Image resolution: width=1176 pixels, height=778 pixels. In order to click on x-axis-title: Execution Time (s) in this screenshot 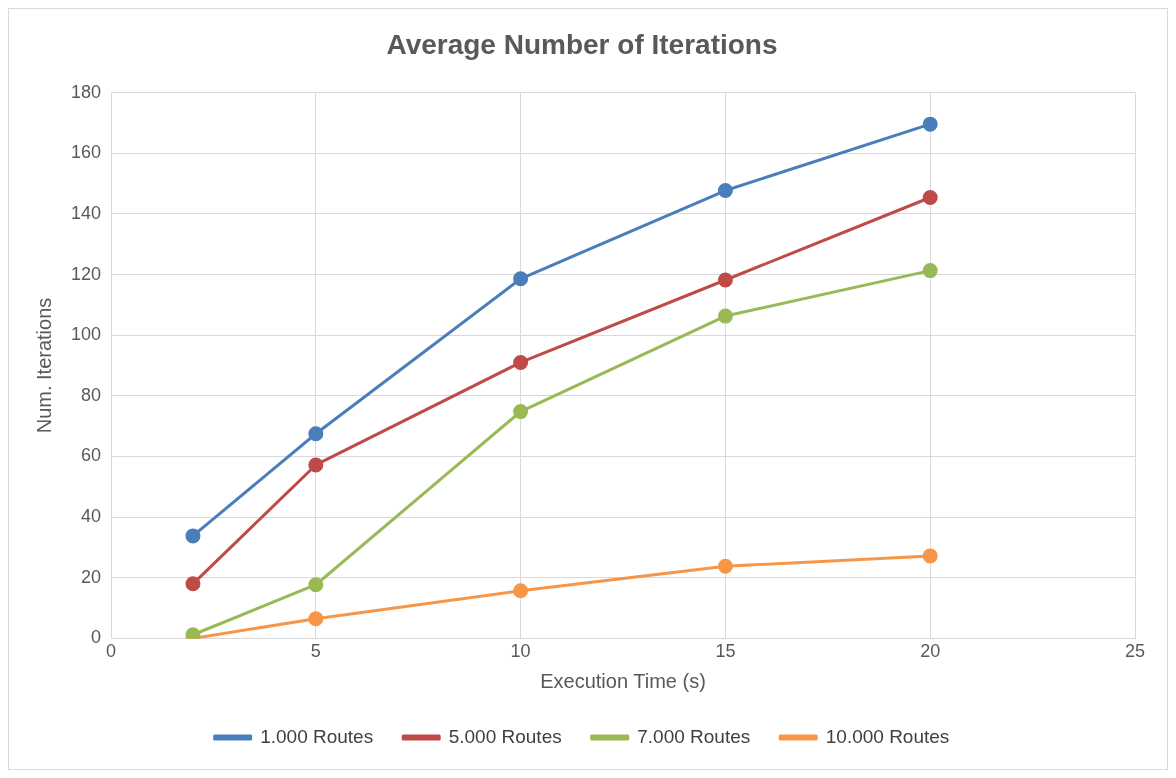, I will do `click(623, 680)`.